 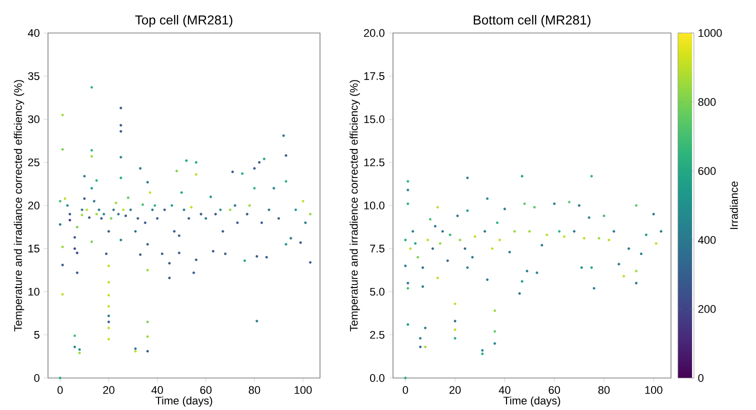 I want to click on y-tick-label: 7.5, so click(x=377, y=248).